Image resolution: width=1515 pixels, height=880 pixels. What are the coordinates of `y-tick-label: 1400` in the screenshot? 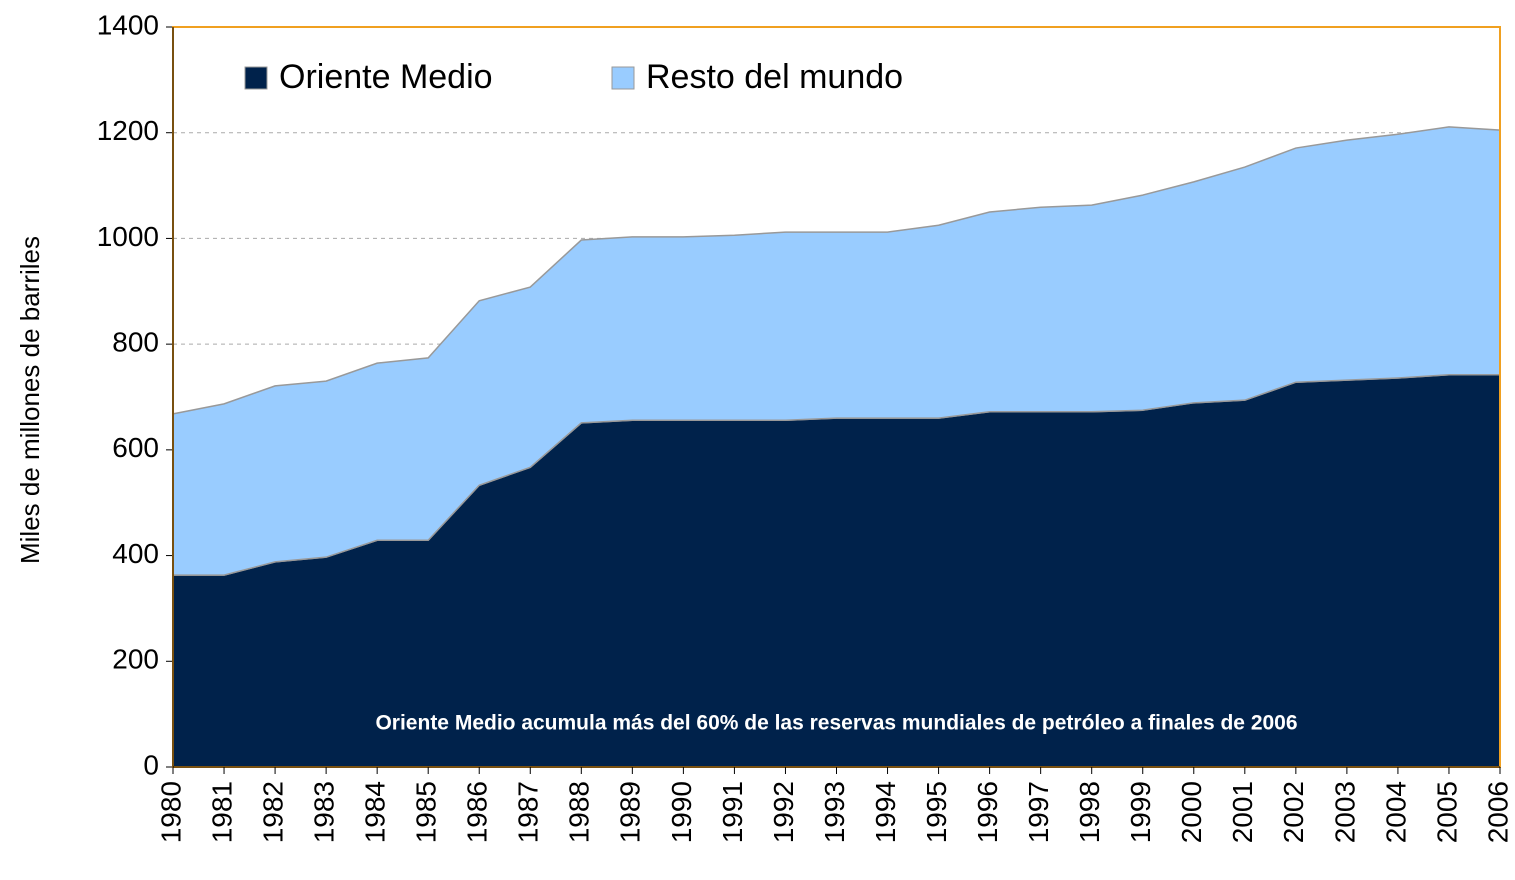 It's located at (128, 24).